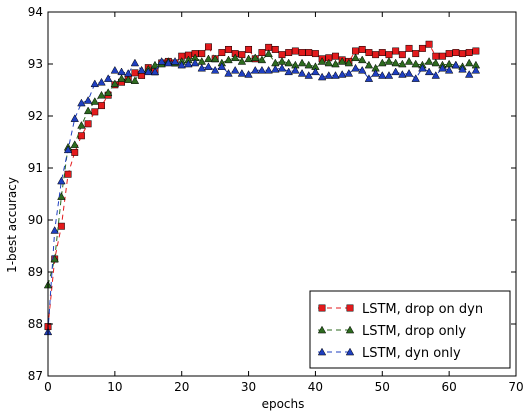 Image resolution: width=524 pixels, height=413 pixels. What do you see at coordinates (515, 387) in the screenshot?
I see `x-tick-label: 70` at bounding box center [515, 387].